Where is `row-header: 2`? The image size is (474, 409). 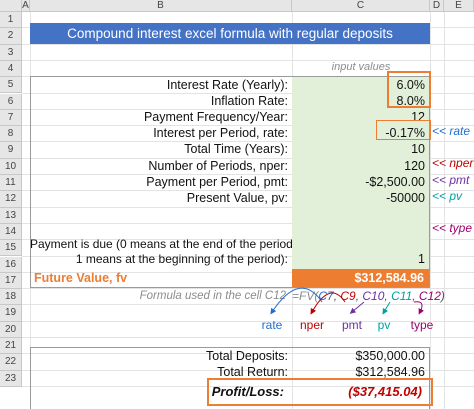
row-header: 2 is located at coordinates (11, 36).